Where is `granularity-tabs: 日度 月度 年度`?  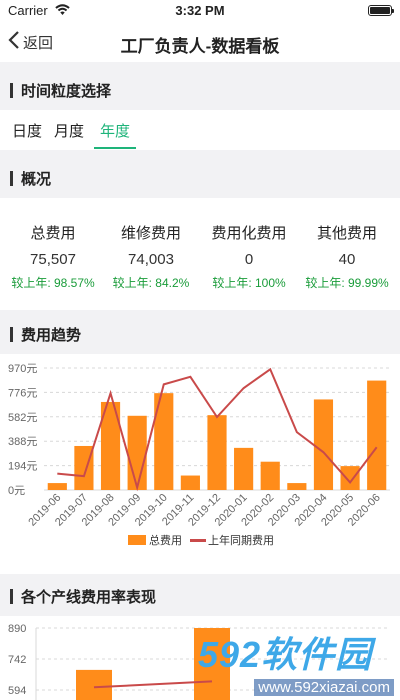
granularity-tabs: 日度 月度 年度 is located at coordinates (200, 129).